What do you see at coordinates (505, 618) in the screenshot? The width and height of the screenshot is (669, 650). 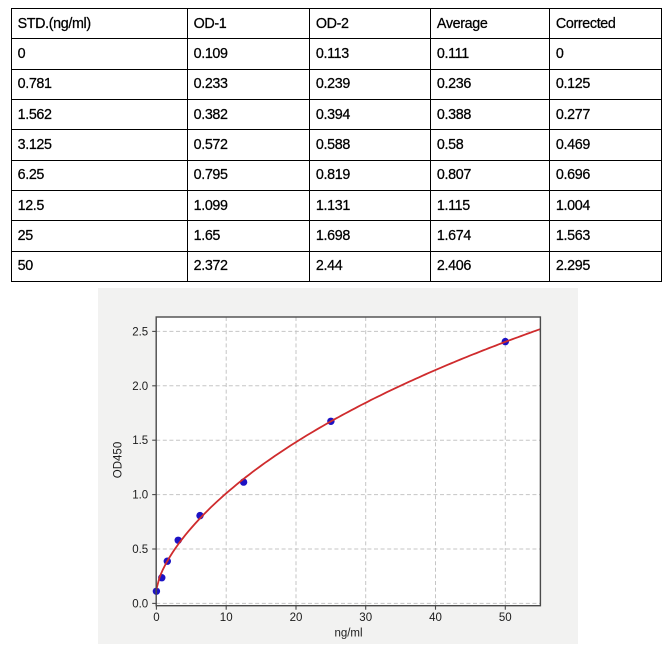 I see `svg-text: 50` at bounding box center [505, 618].